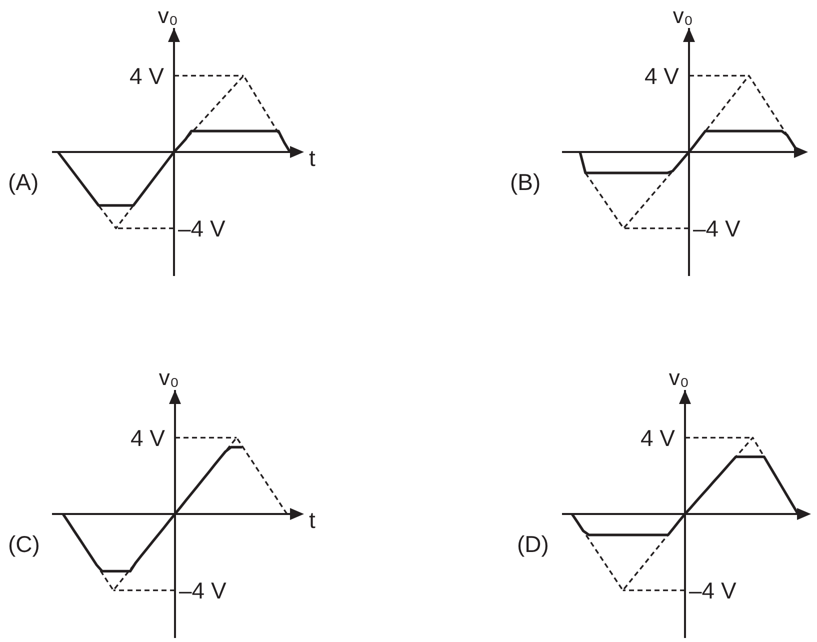 This screenshot has height=642, width=817. What do you see at coordinates (533, 544) in the screenshot?
I see `text: (D)` at bounding box center [533, 544].